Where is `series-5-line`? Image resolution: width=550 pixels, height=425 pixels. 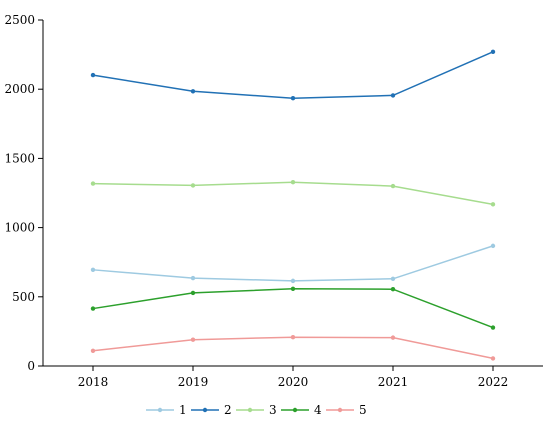
series-5-line is located at coordinates (293, 348).